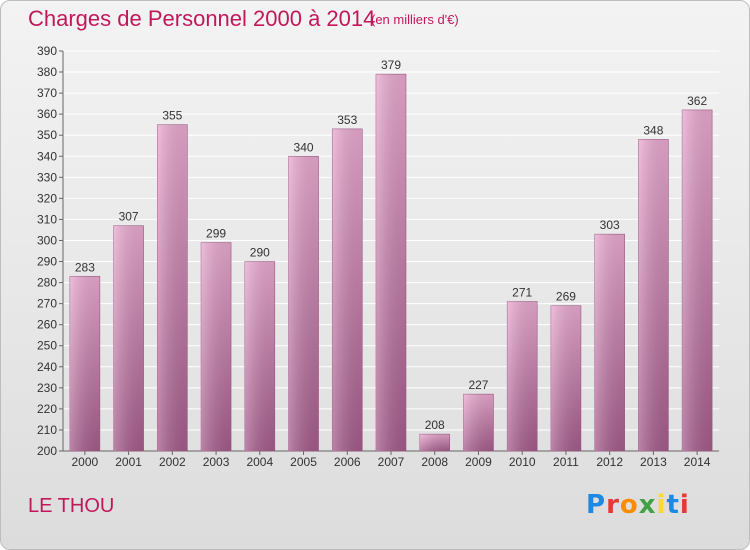 This screenshot has height=550, width=750. I want to click on proxiti-logo: Proxiti, so click(638, 505).